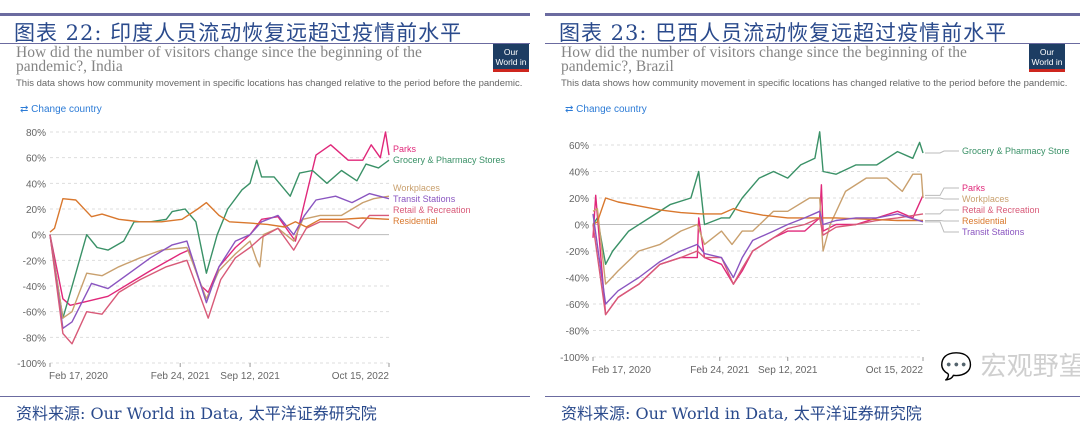 This screenshot has height=427, width=1080. I want to click on watermark: 💬 宏观野望, so click(1010, 367).